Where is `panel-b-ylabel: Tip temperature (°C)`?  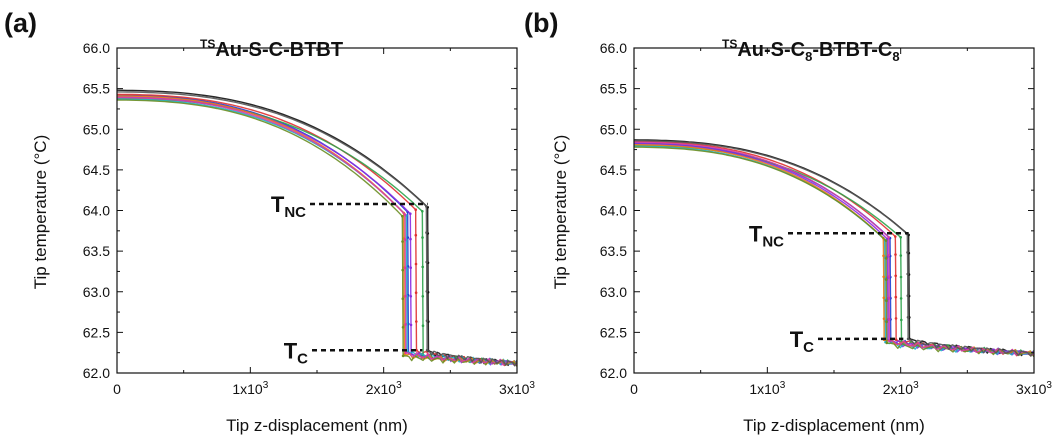 panel-b-ylabel: Tip temperature (°C) is located at coordinates (560, 212).